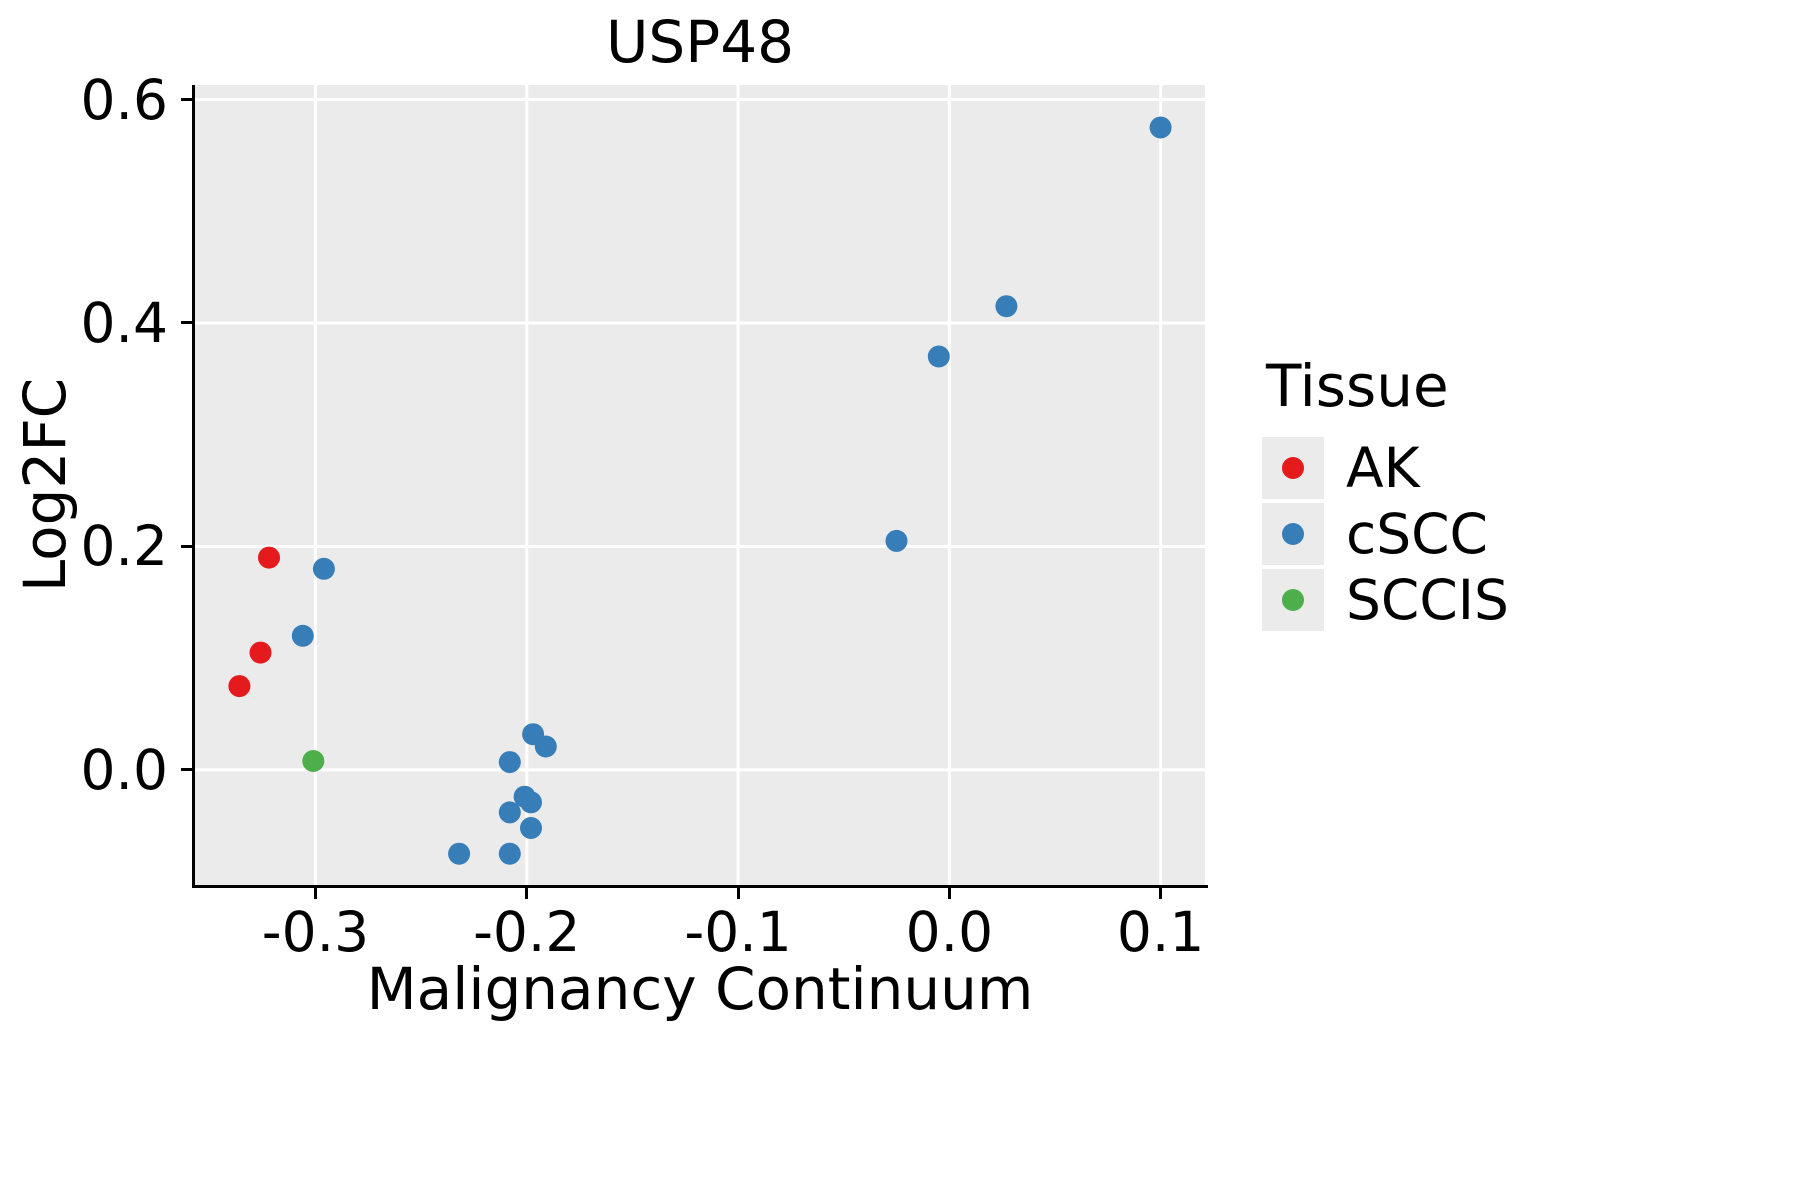 The width and height of the screenshot is (1800, 1200). What do you see at coordinates (124, 99) in the screenshot?
I see `y-tick-label: 0.6` at bounding box center [124, 99].